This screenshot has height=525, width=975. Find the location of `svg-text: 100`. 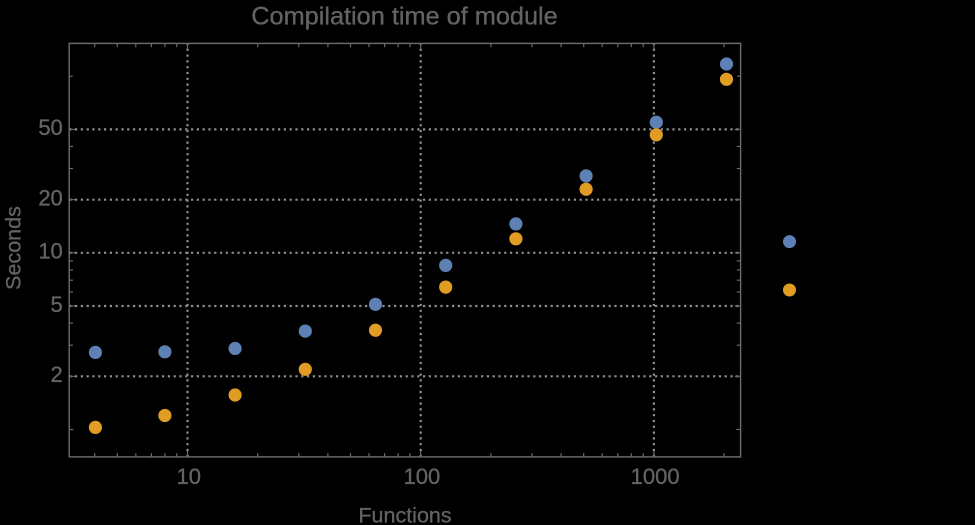

svg-text: 100 is located at coordinates (422, 476).